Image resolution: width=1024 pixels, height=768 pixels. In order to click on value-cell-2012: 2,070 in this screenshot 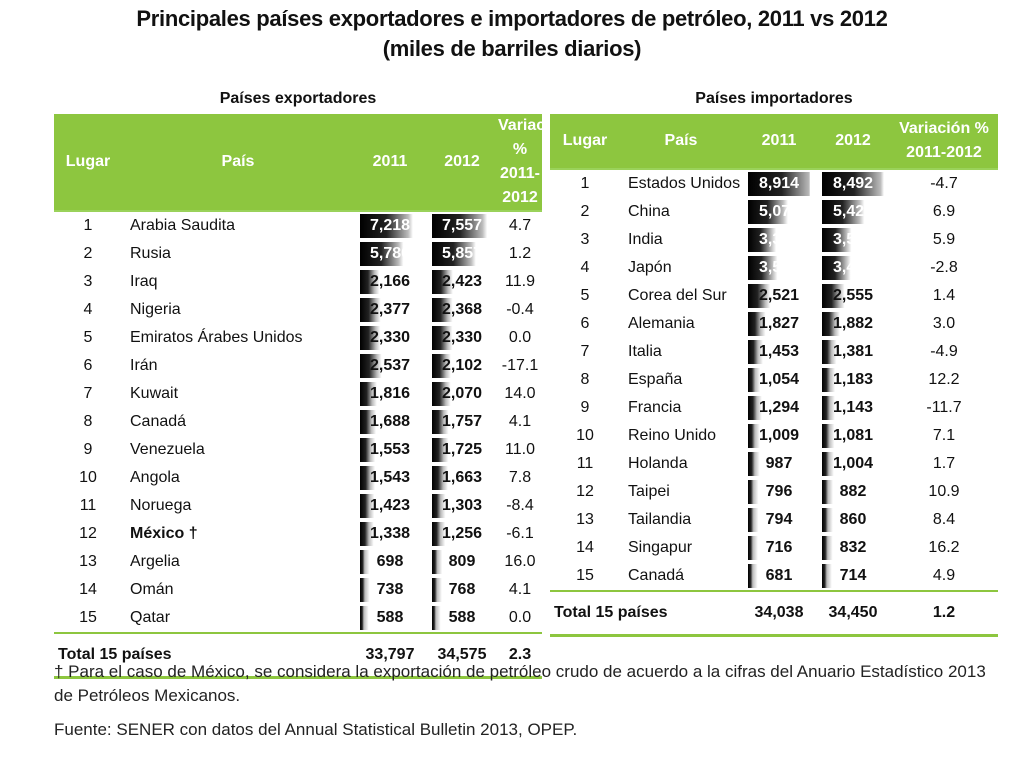, I will do `click(462, 394)`.